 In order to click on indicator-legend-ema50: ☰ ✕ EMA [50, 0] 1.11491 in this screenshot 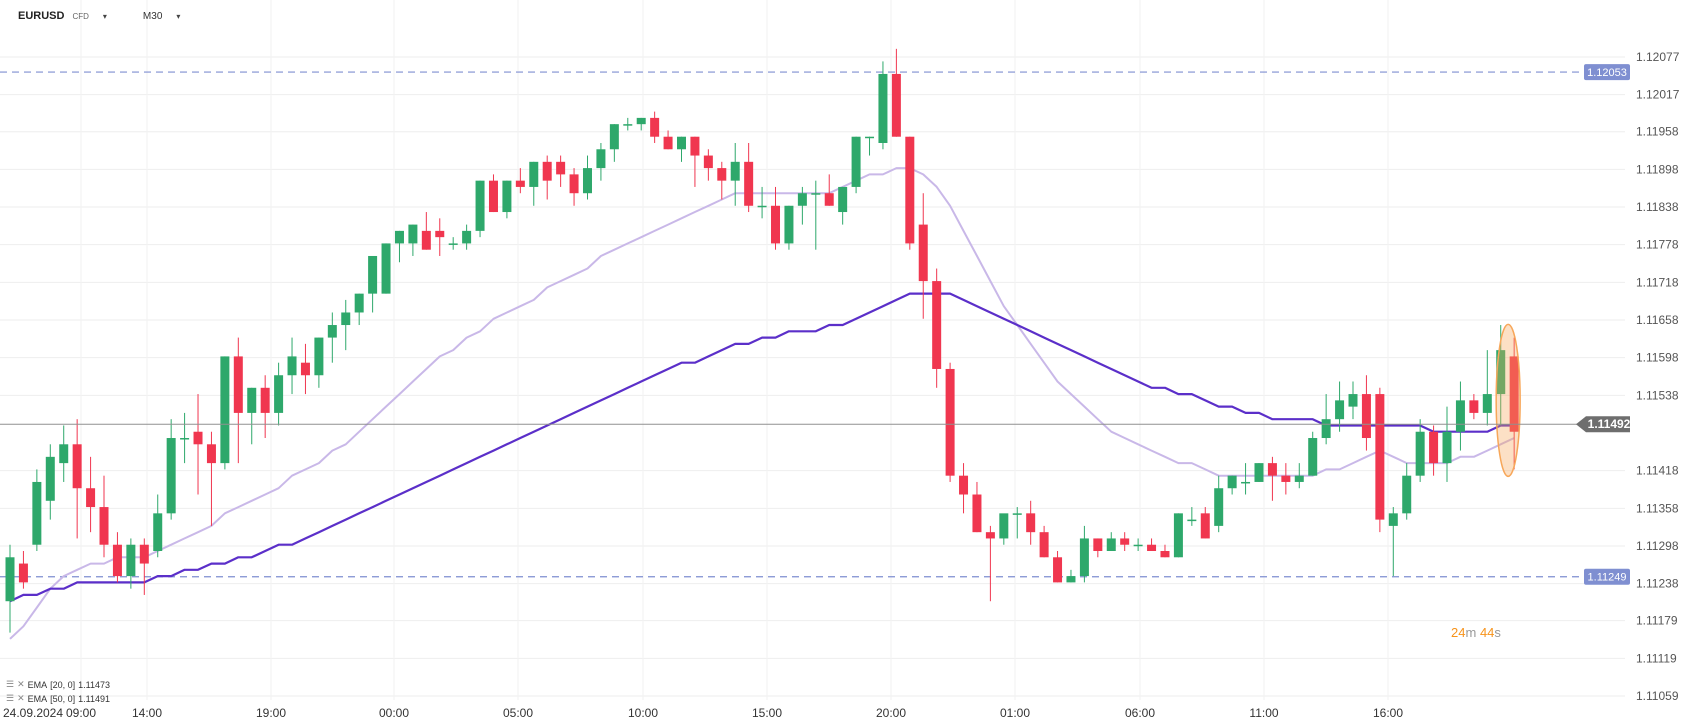, I will do `click(58, 698)`.